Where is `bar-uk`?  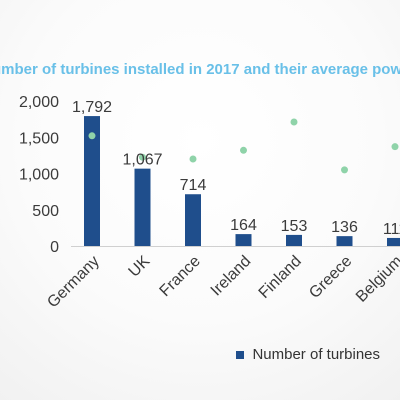
bar-uk is located at coordinates (142, 207).